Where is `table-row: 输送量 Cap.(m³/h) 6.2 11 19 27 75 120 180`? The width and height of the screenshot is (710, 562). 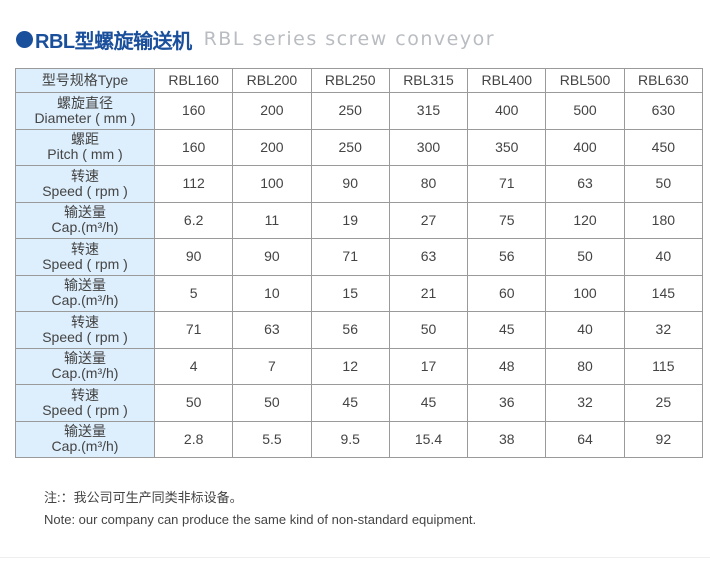
table-row: 输送量 Cap.(m³/h) 6.2 11 19 27 75 120 180 is located at coordinates (359, 220).